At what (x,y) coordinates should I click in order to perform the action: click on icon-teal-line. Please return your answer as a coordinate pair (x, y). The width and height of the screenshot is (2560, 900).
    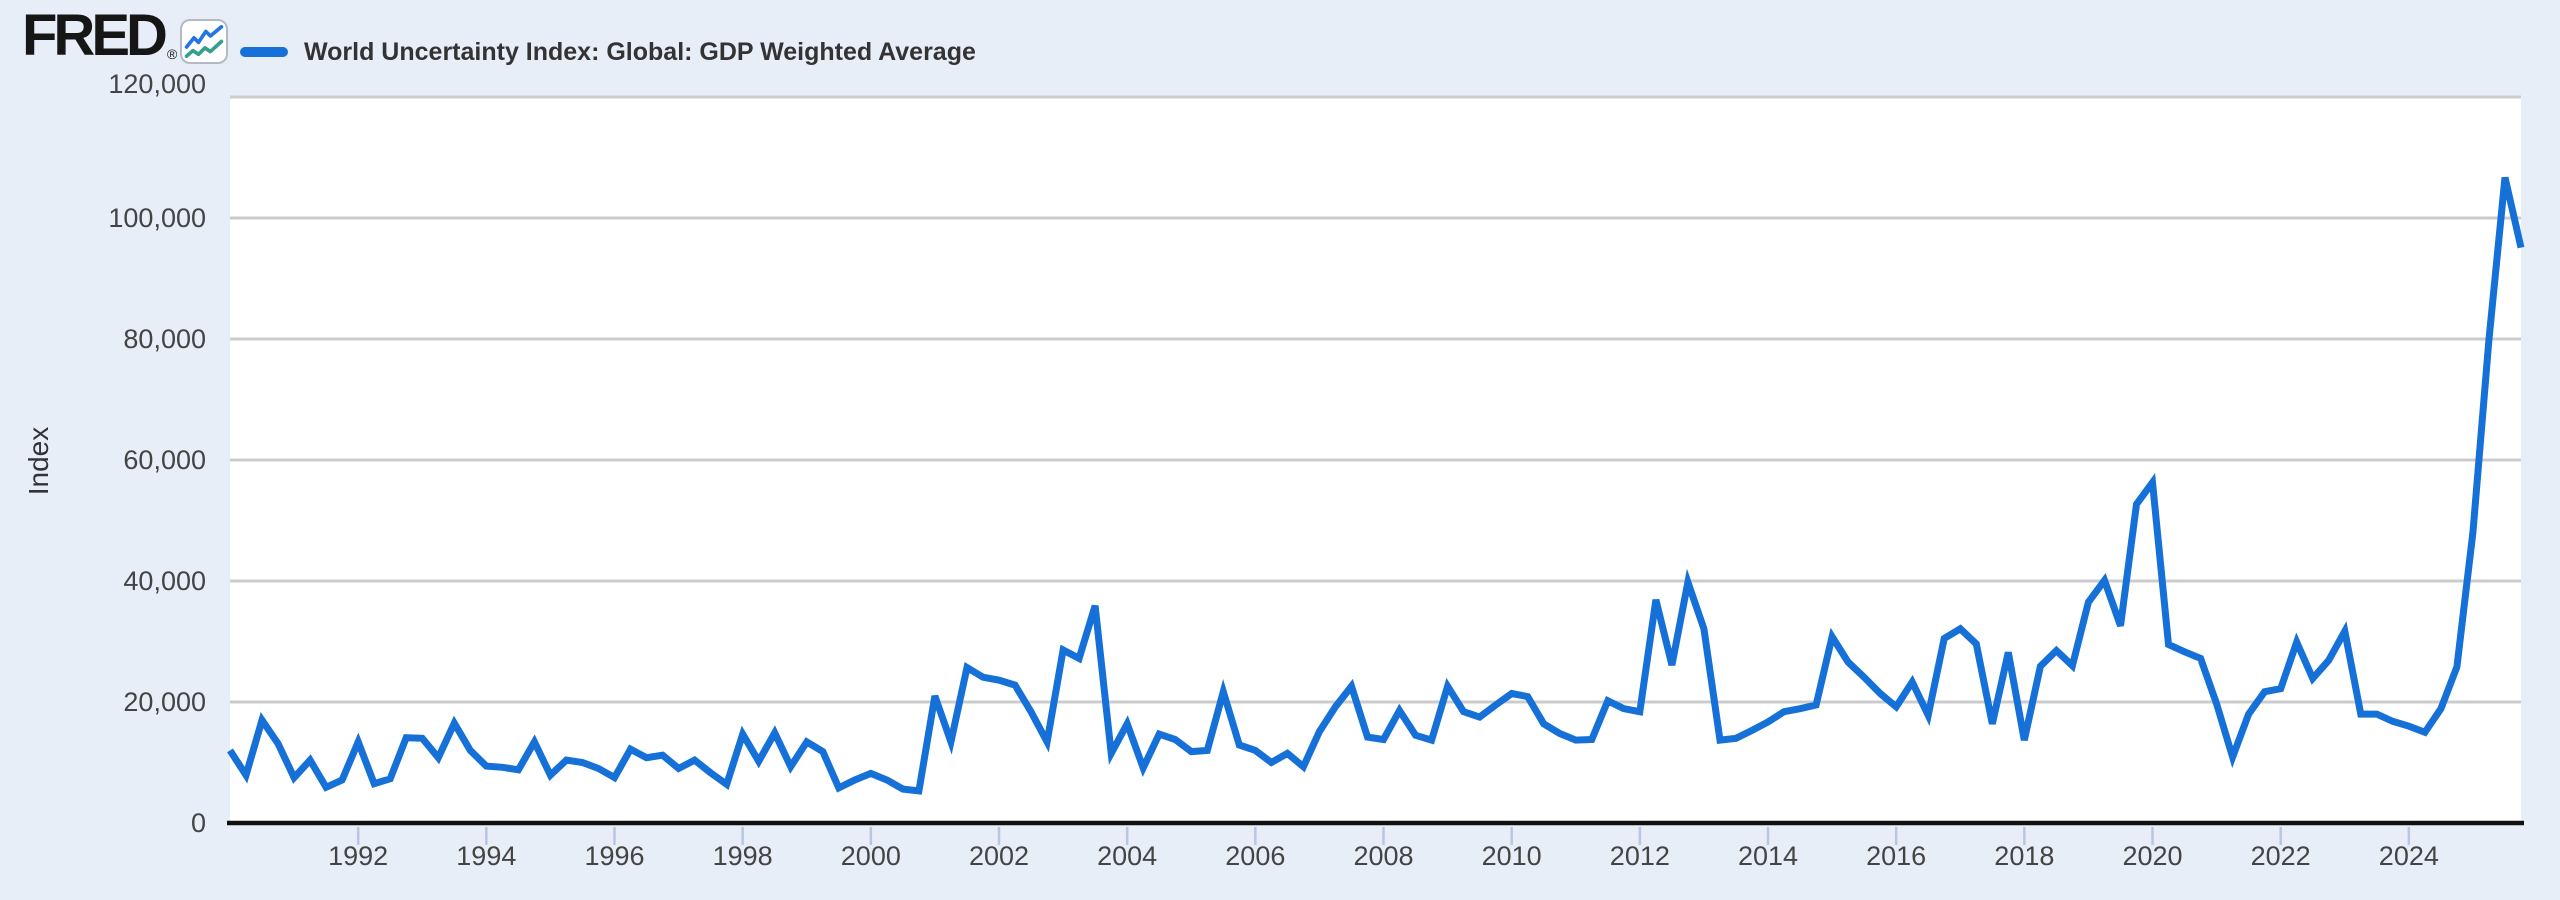
    Looking at the image, I should click on (204, 48).